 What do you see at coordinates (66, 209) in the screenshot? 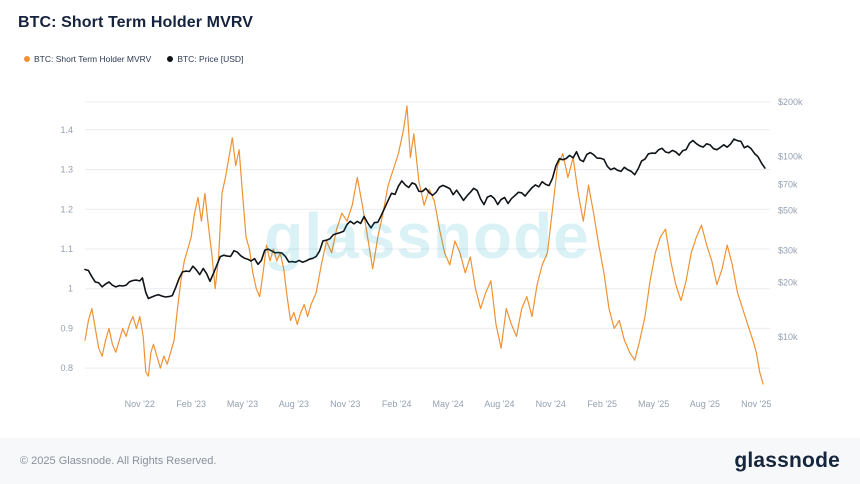
I see `left-axis-tick-label: 1.2` at bounding box center [66, 209].